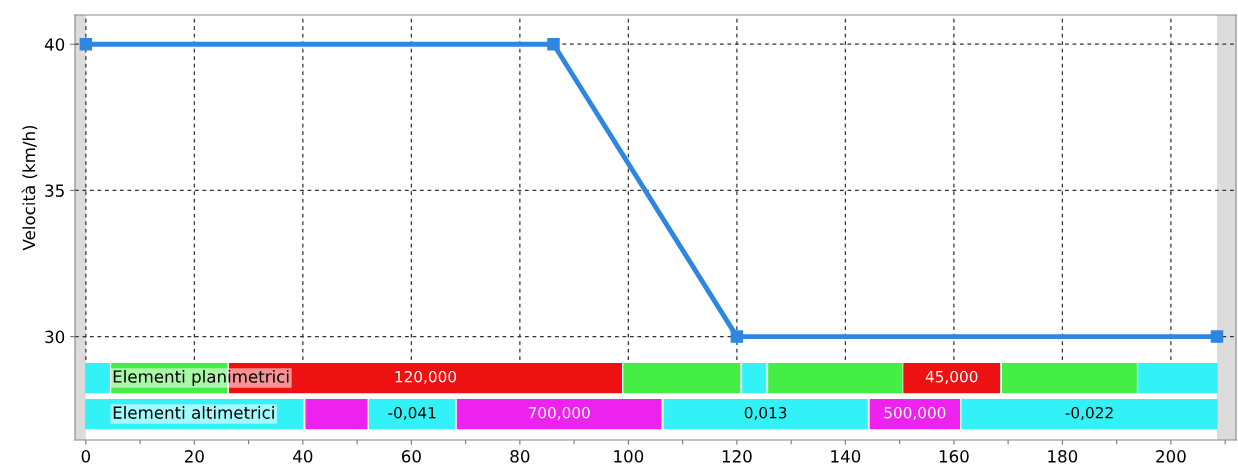 The image size is (1238, 472). I want to click on x-tick-label: 0, so click(86, 456).